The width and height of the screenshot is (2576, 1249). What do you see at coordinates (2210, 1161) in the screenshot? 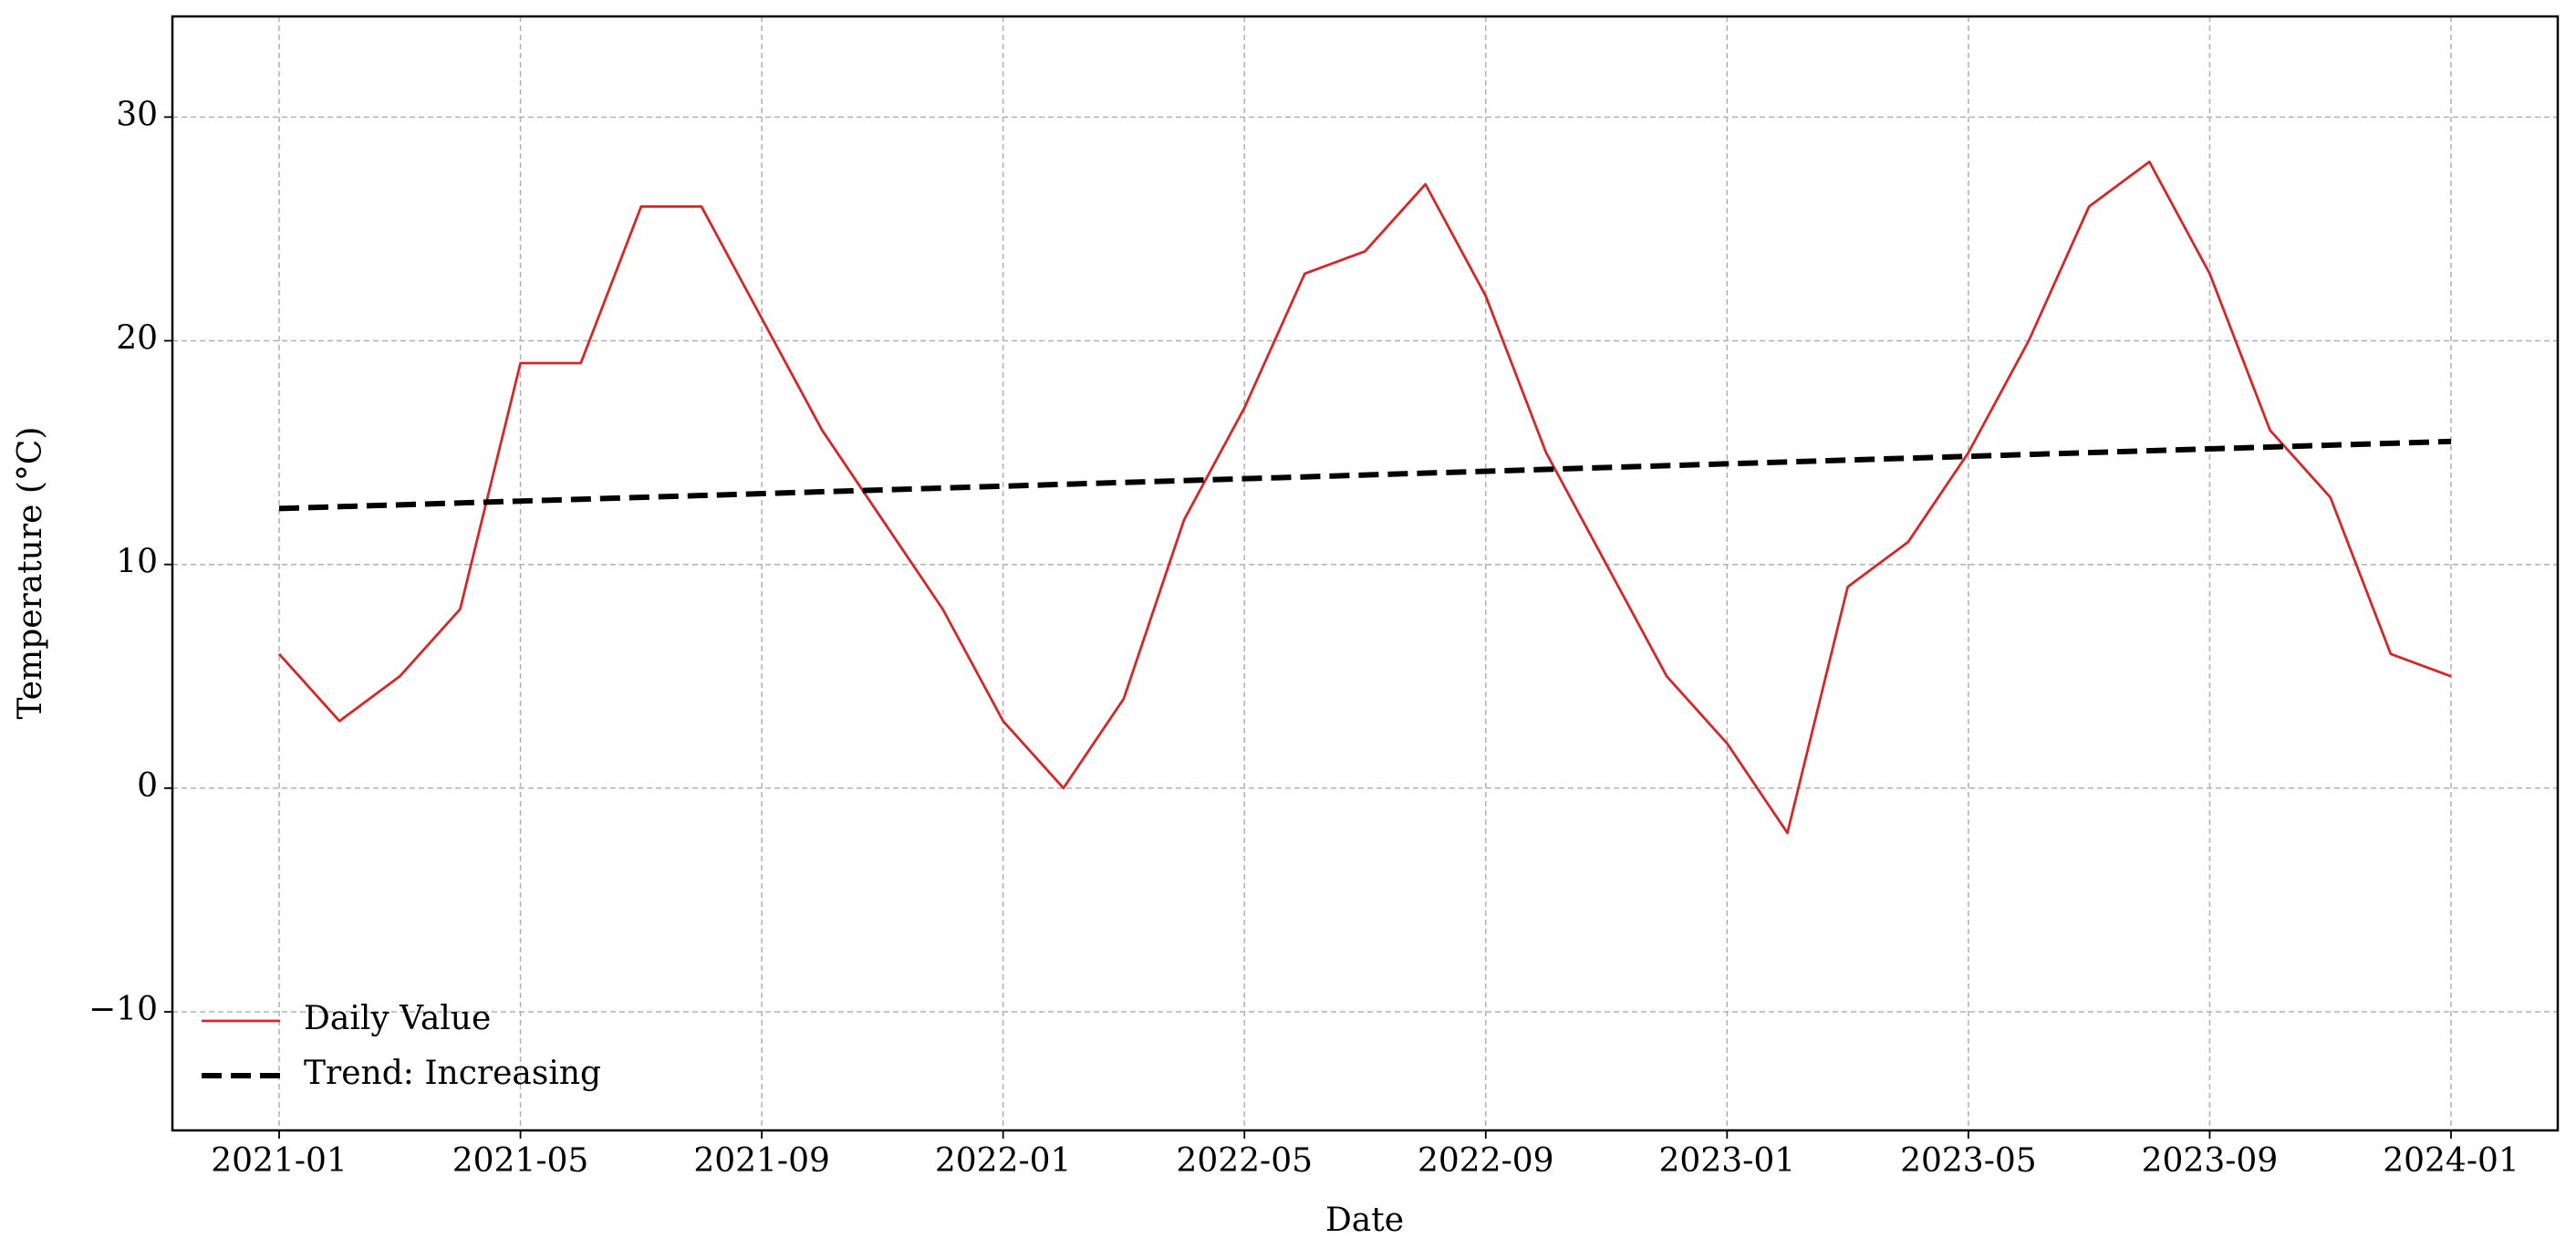
I see `x-tick-label: 2023-09` at bounding box center [2210, 1161].